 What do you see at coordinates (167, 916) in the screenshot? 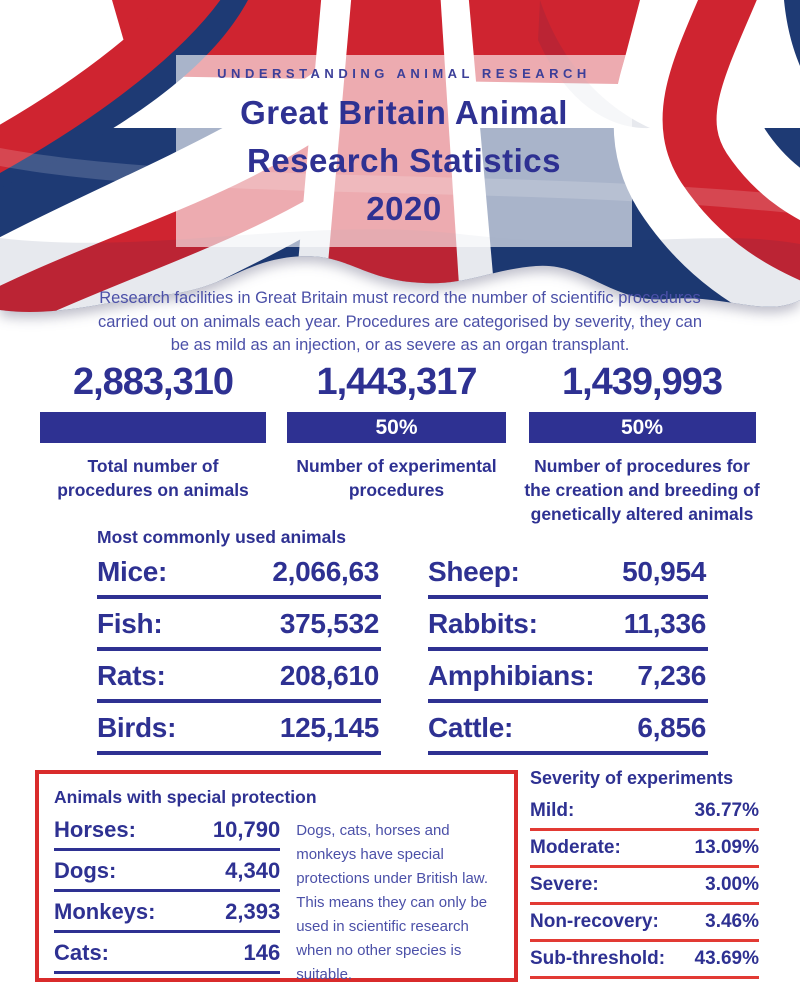
I see `protection-row-monkeys: Monkeys: 2,393` at bounding box center [167, 916].